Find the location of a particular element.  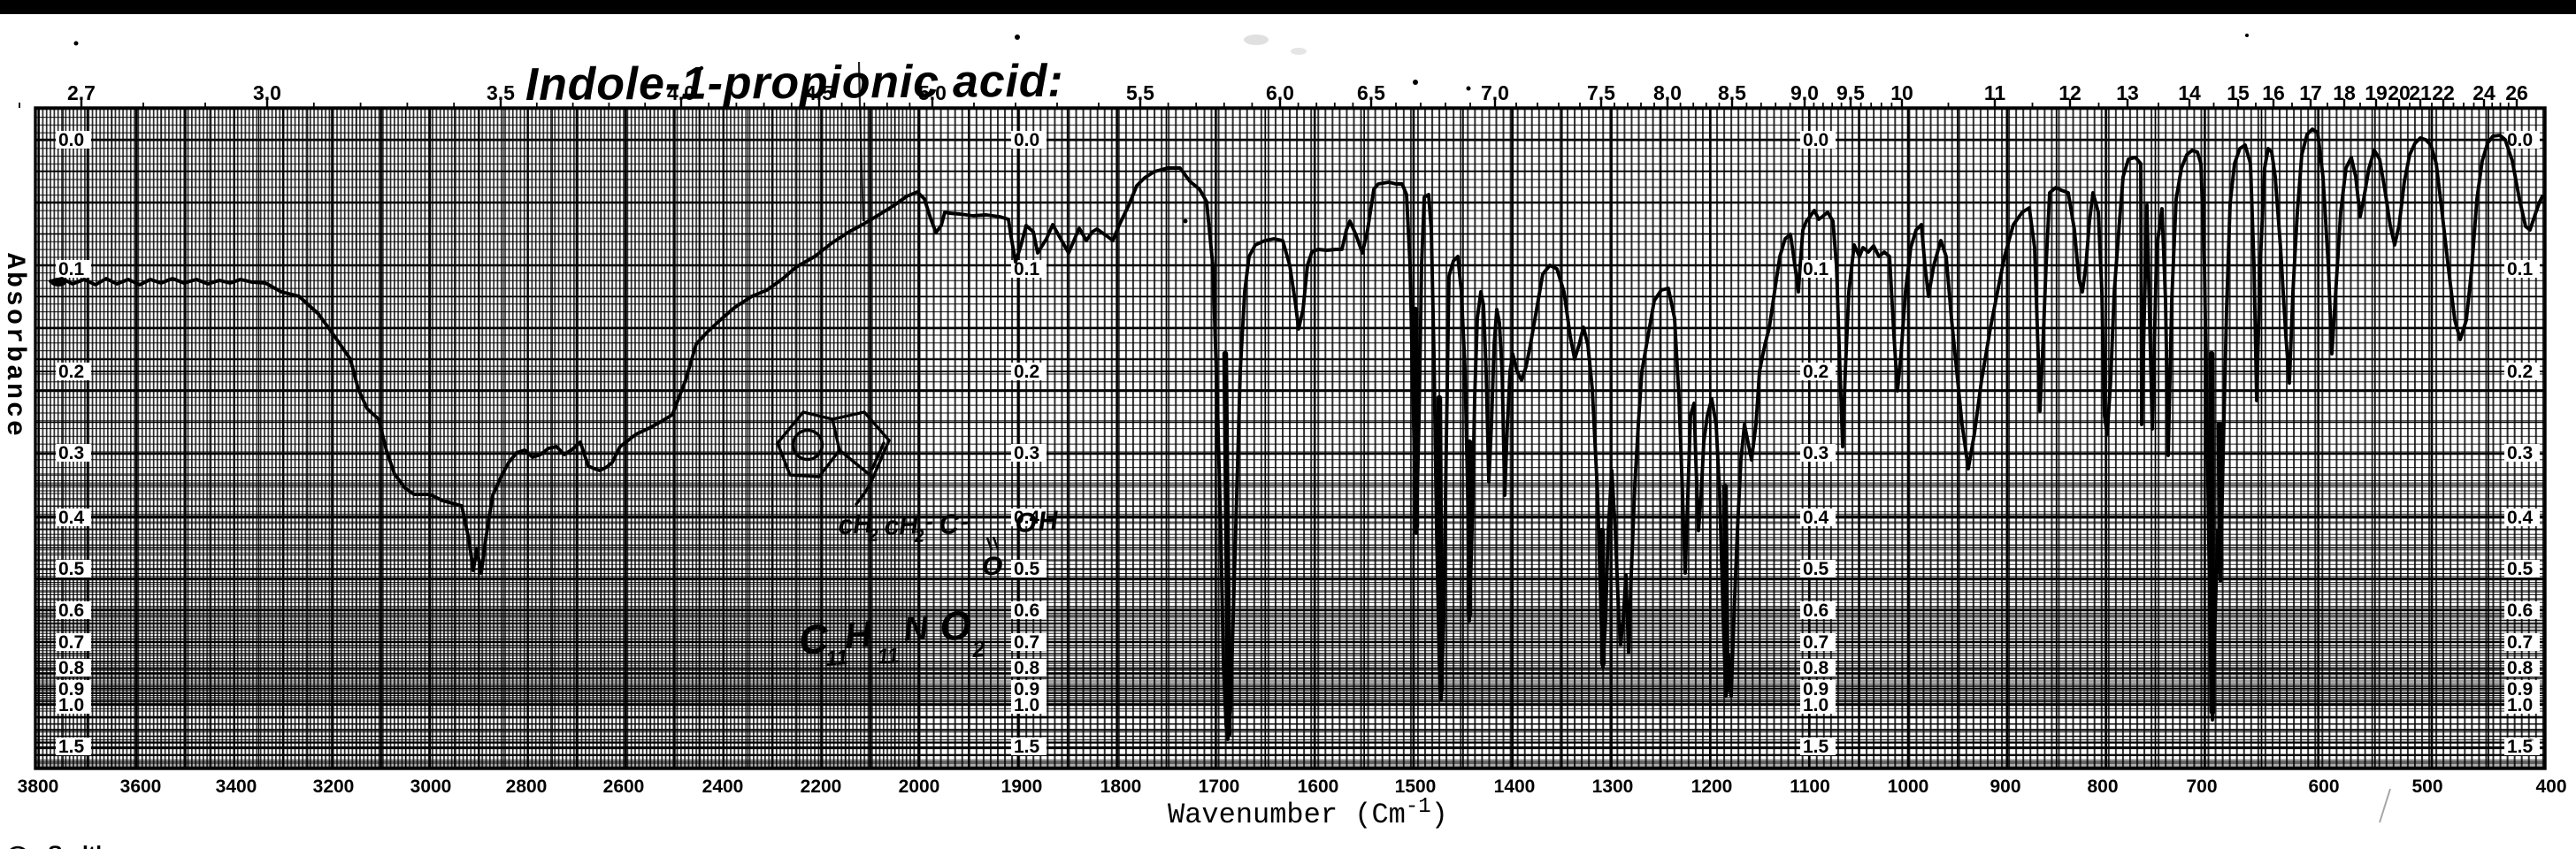

svg-text: 400 is located at coordinates (2550, 787).